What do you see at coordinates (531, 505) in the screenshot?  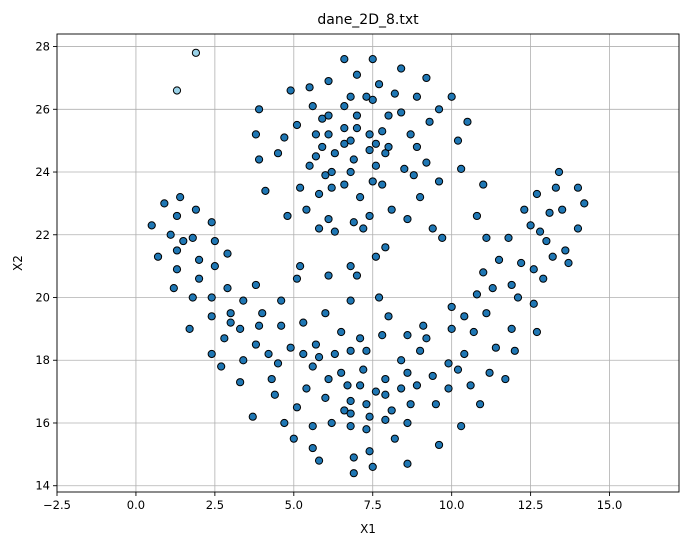 I see `x-tick-label: 12.5` at bounding box center [531, 505].